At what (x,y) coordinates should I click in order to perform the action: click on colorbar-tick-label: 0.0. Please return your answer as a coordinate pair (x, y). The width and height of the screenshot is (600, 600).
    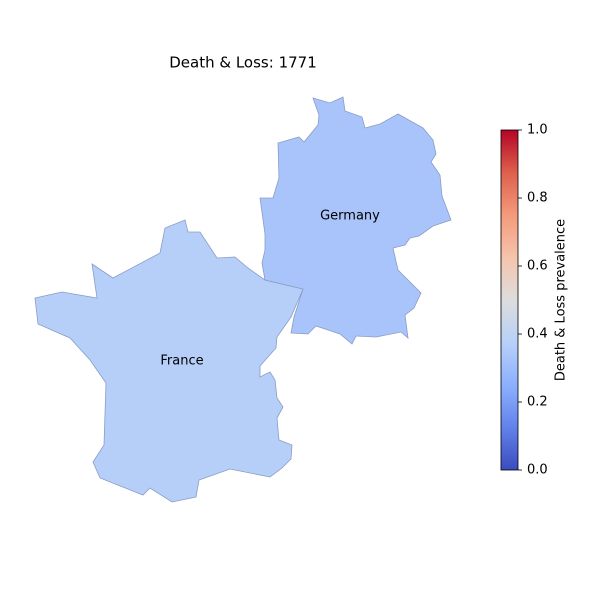
    Looking at the image, I should click on (537, 470).